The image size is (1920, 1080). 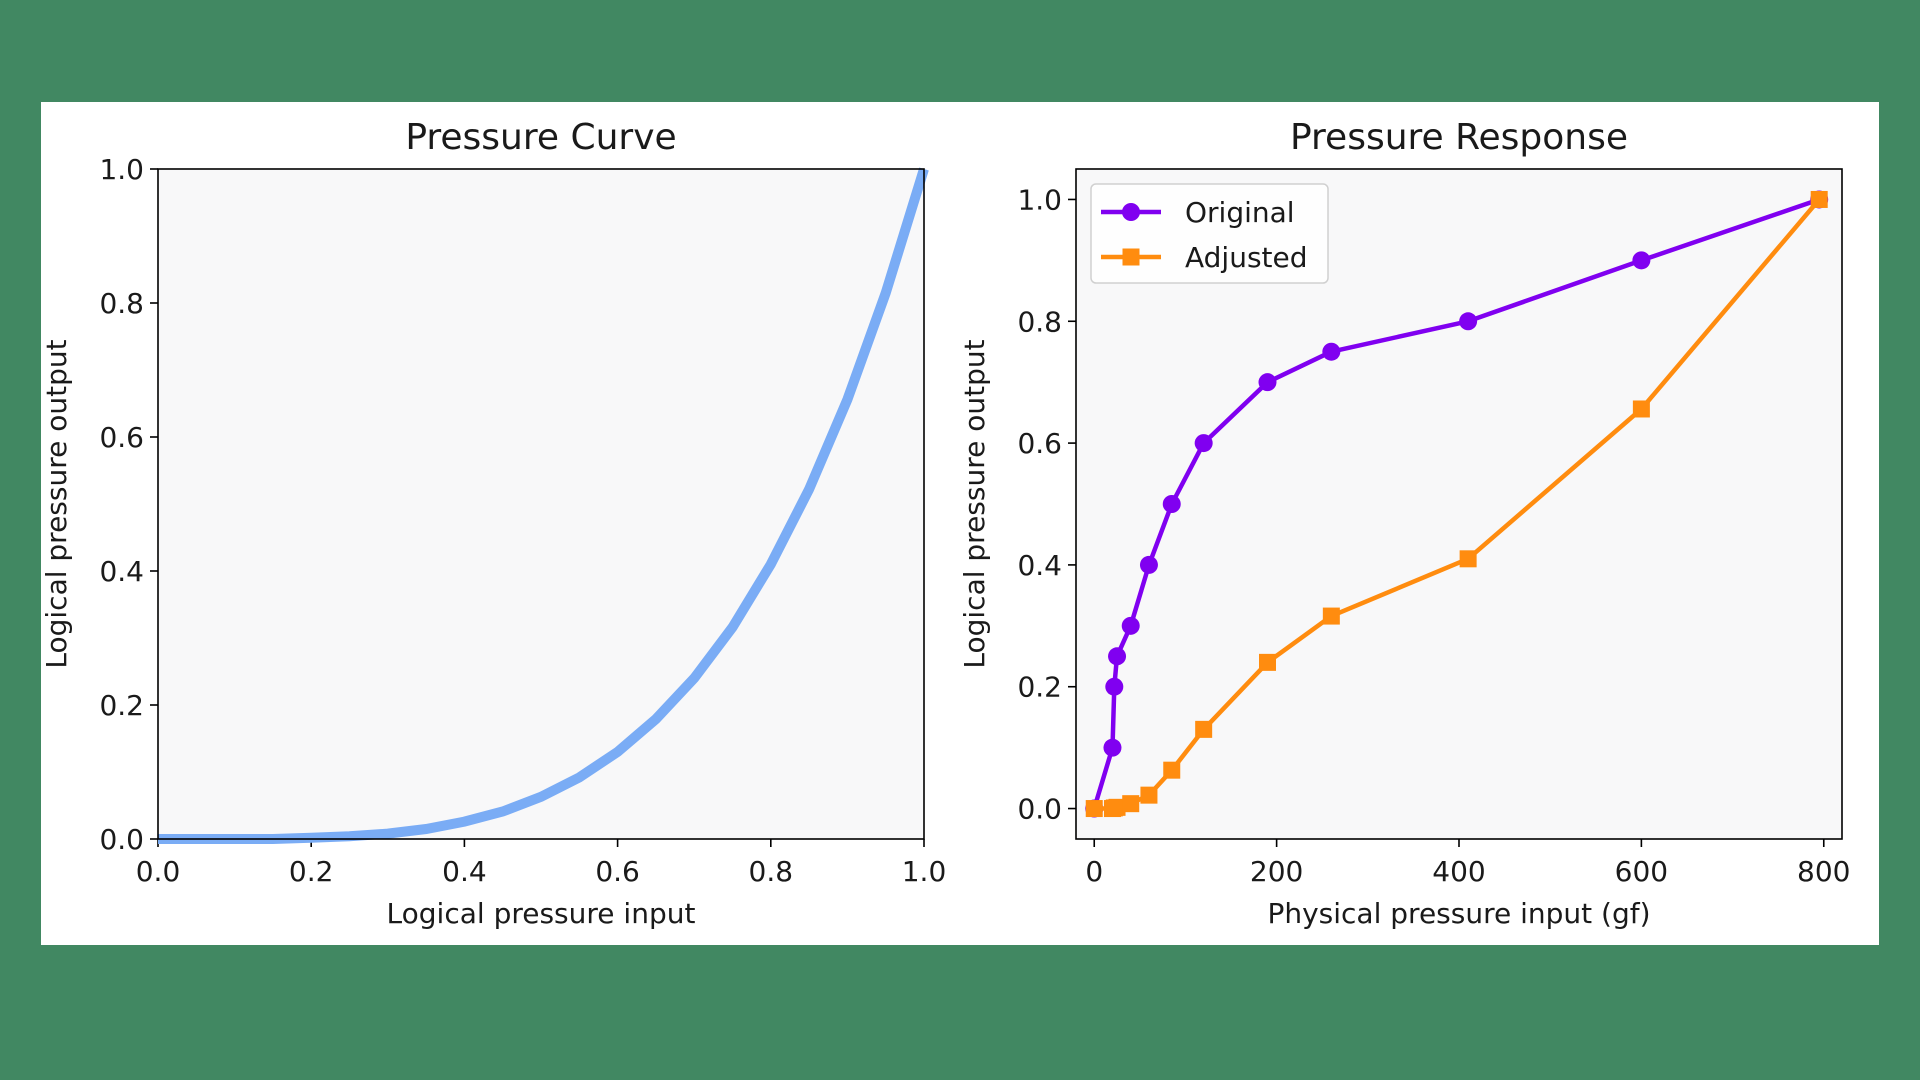 I want to click on x-tick-label: 400, so click(x=1458, y=871).